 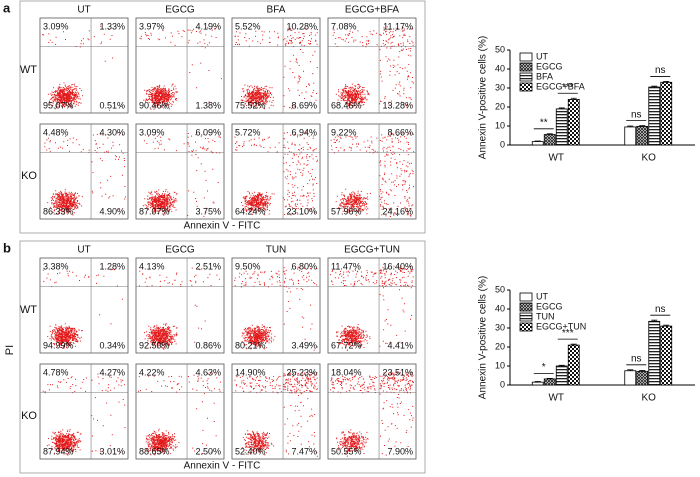 What do you see at coordinates (248, 266) in the screenshot?
I see `quadrant-value: 9.50%` at bounding box center [248, 266].